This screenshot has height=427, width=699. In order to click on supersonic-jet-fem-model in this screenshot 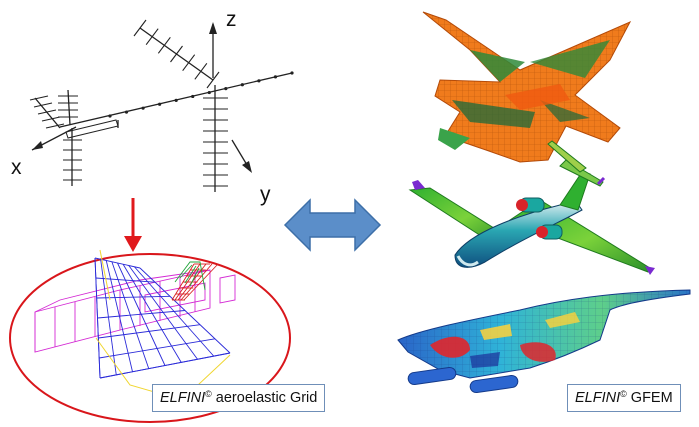, I will do `click(544, 341)`.